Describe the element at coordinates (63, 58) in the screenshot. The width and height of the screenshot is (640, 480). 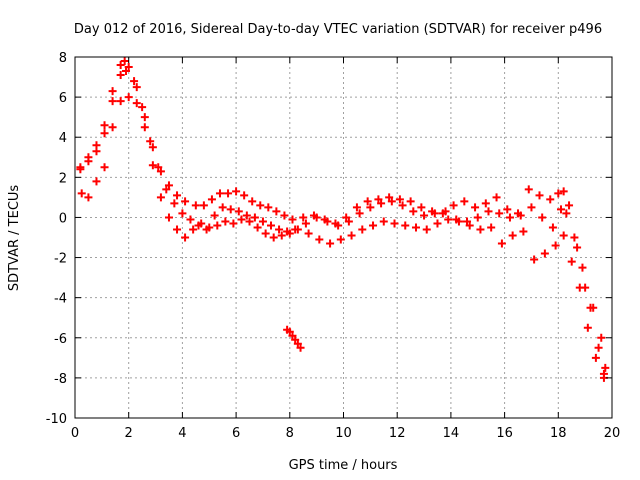
I see `y-tick-label: 8` at that location.